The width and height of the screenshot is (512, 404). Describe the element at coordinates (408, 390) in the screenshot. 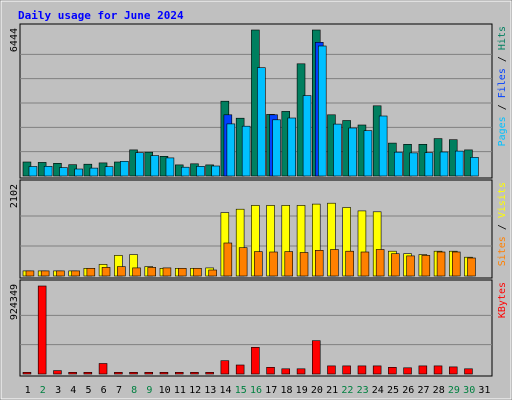

I see `day-label-26: 26` at that location.